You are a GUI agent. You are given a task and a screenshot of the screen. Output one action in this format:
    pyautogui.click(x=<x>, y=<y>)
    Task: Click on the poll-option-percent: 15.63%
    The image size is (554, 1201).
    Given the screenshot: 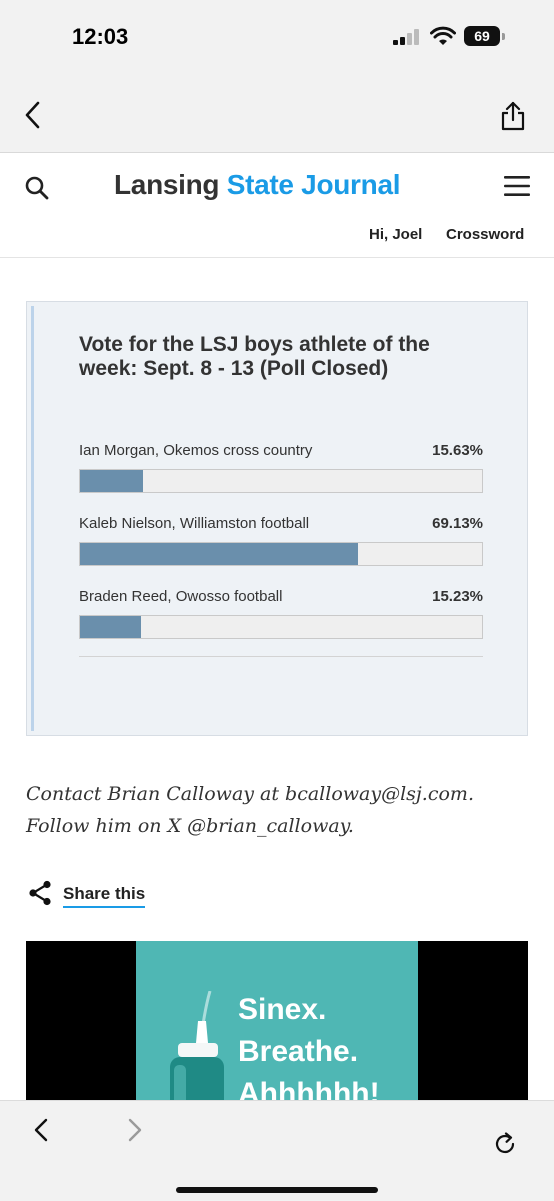 What is the action you would take?
    pyautogui.click(x=457, y=450)
    